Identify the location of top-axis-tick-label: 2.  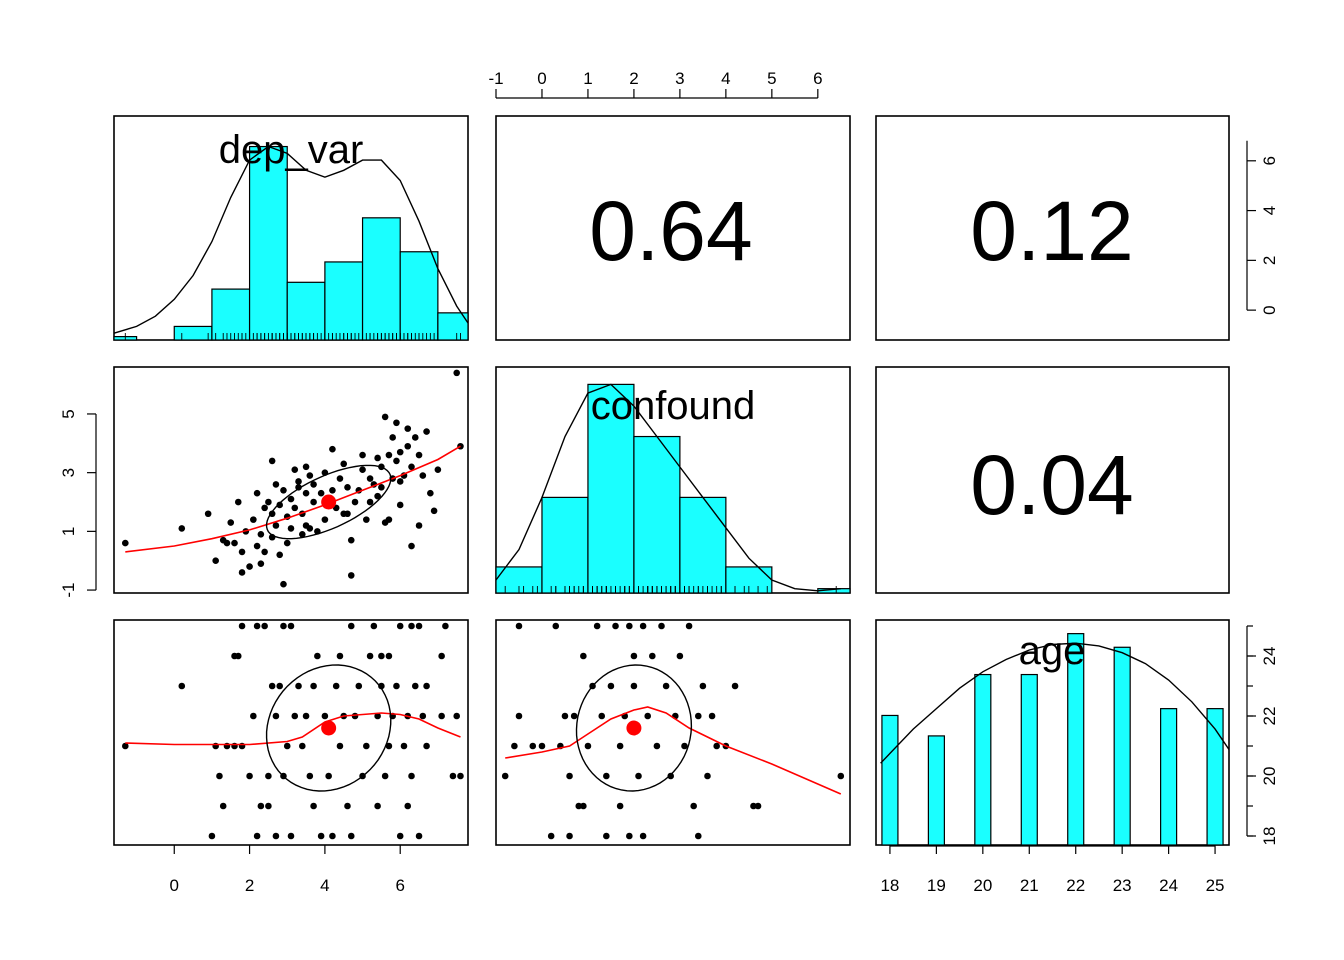
(633, 78).